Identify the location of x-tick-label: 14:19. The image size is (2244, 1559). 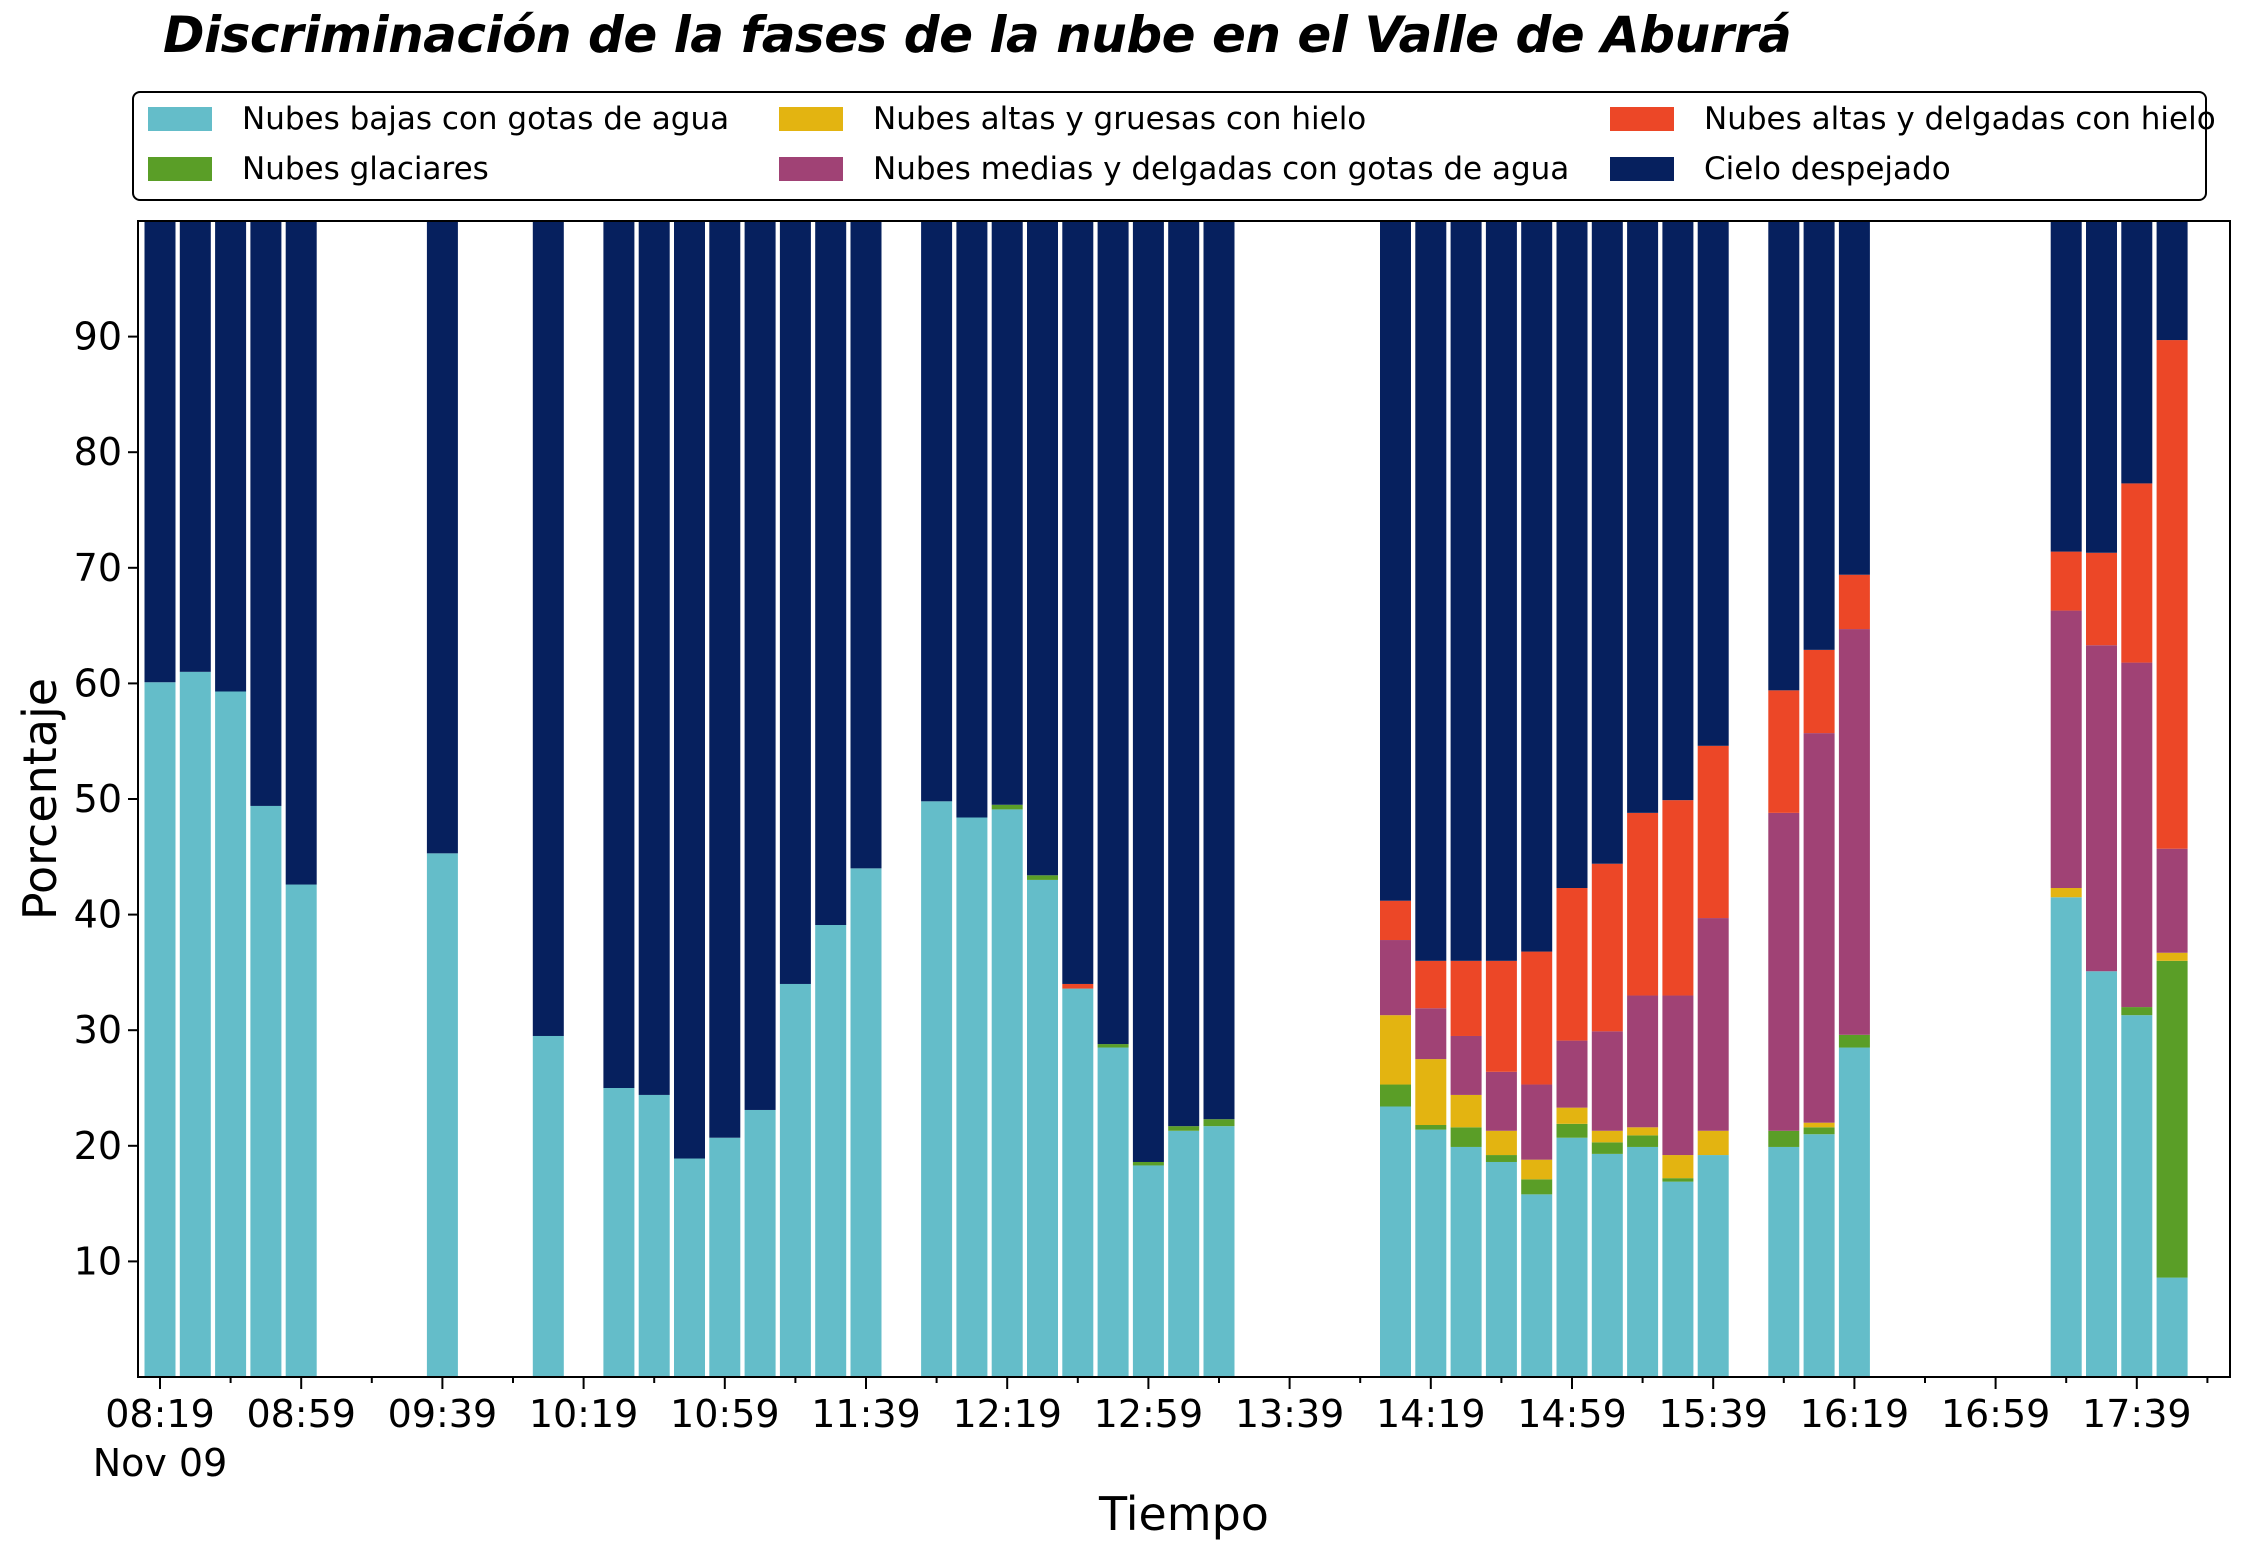
(1431, 1414).